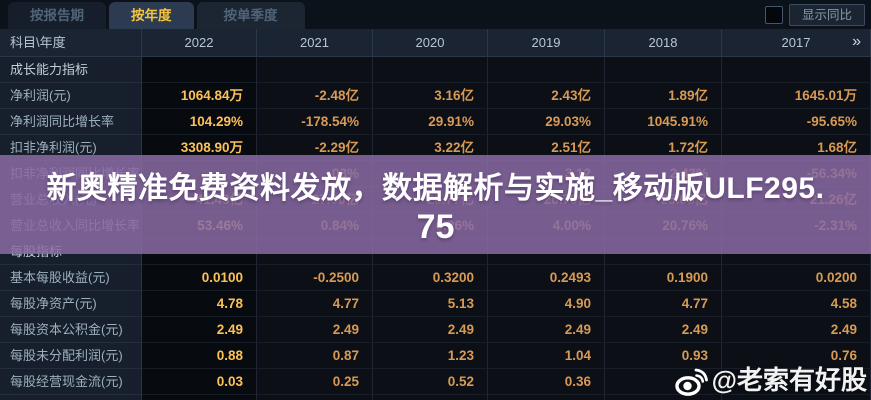 The width and height of the screenshot is (871, 400). I want to click on cell-2019: 2.43亿, so click(546, 96).